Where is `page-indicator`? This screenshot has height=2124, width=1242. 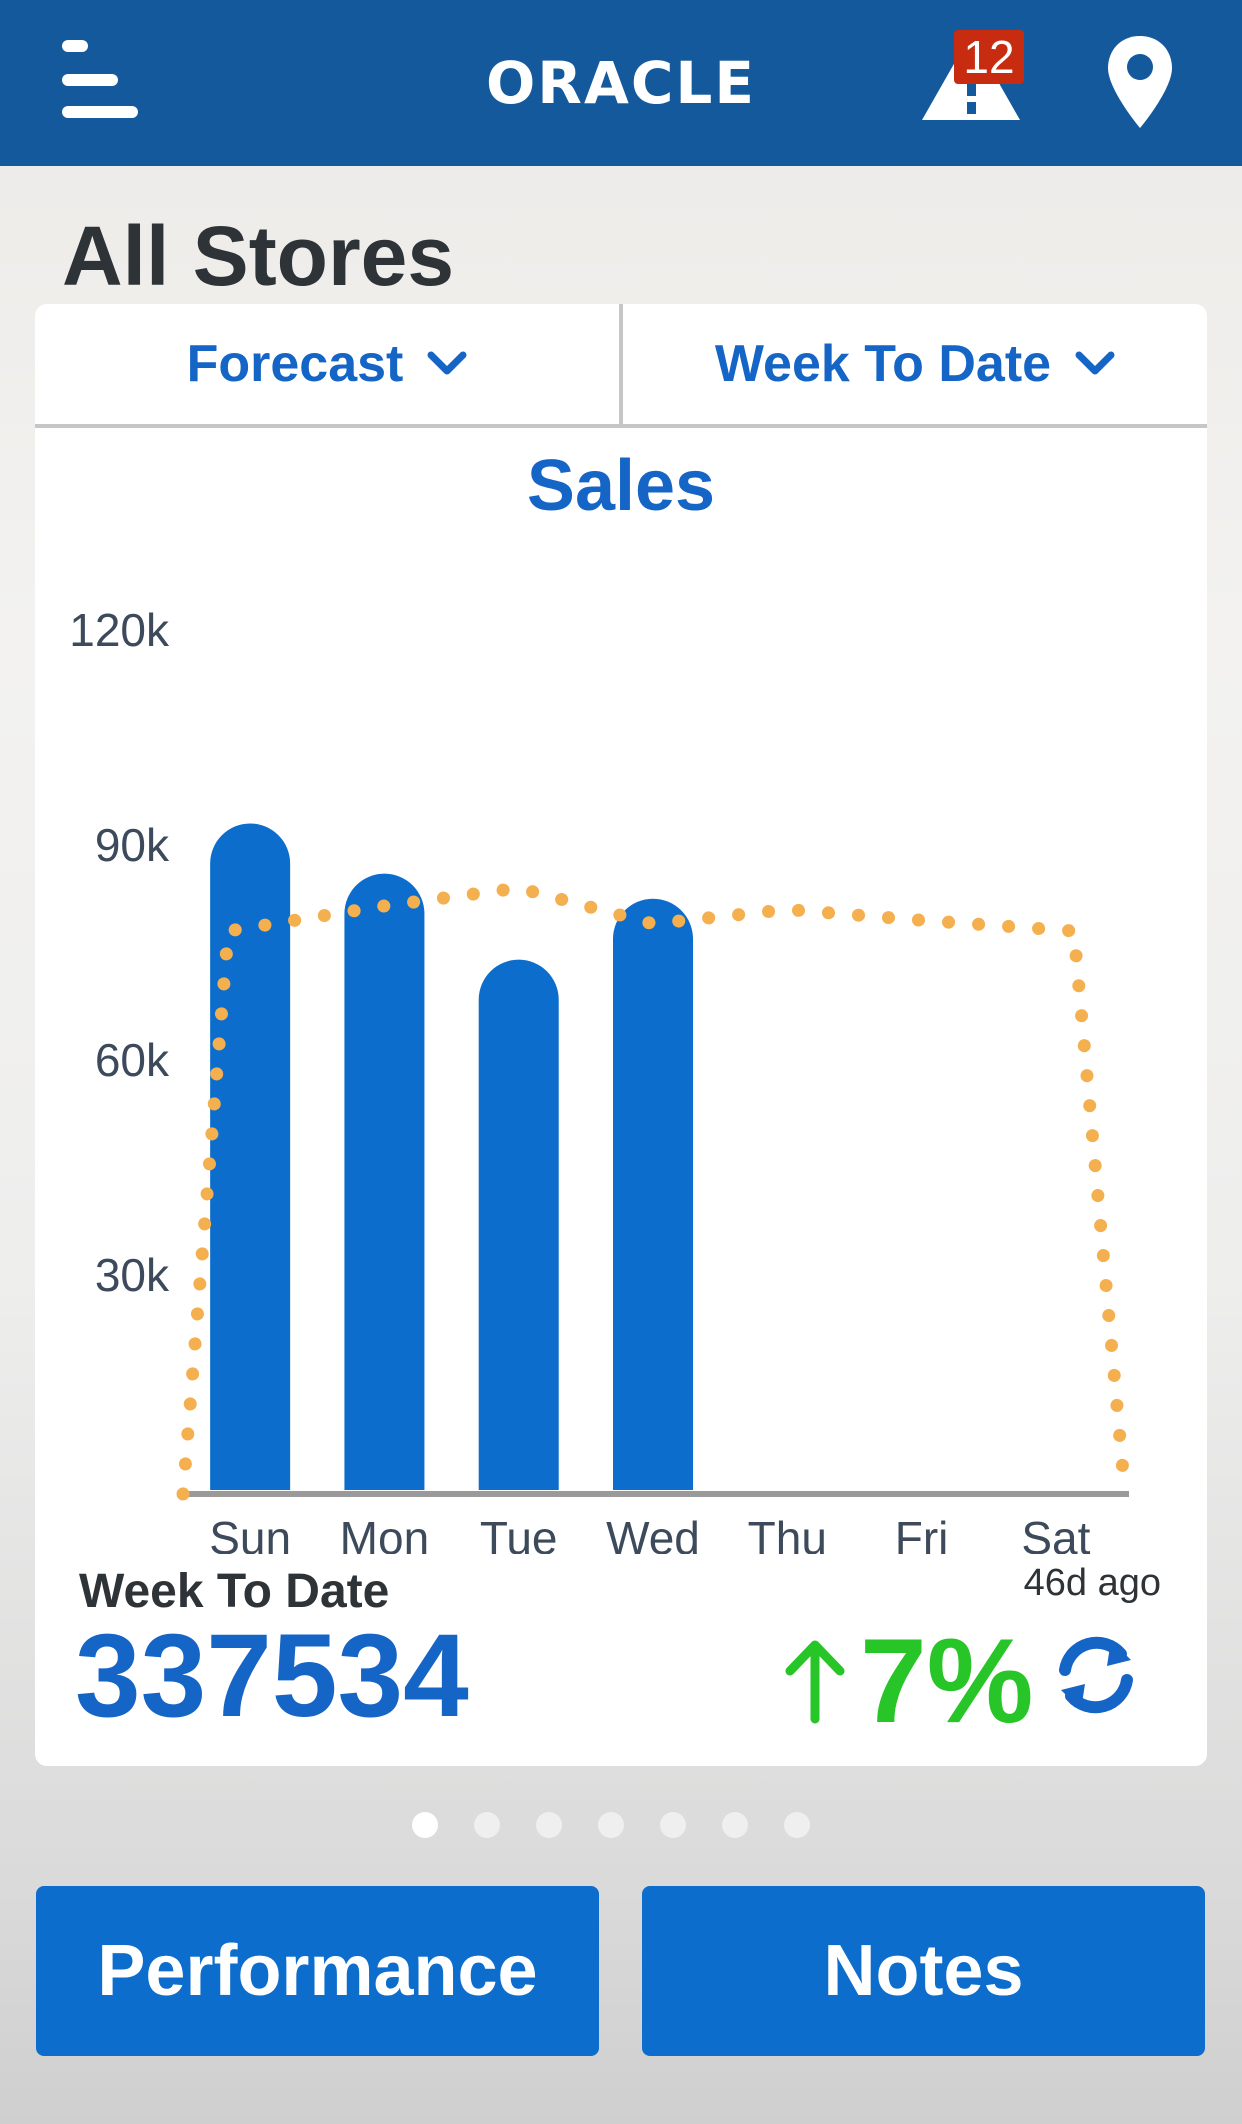 page-indicator is located at coordinates (611, 1825).